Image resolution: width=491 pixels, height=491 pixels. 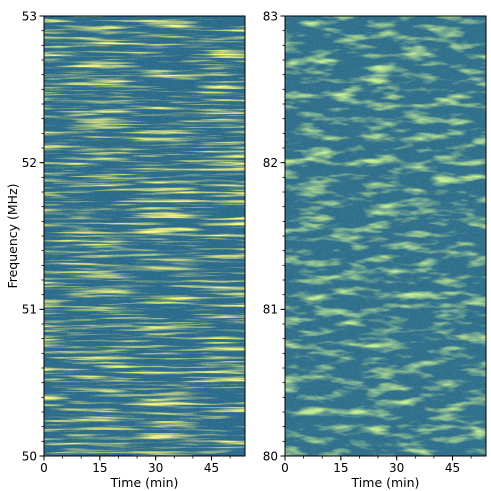 What do you see at coordinates (29, 456) in the screenshot?
I see `left-y-tick-label: 50` at bounding box center [29, 456].